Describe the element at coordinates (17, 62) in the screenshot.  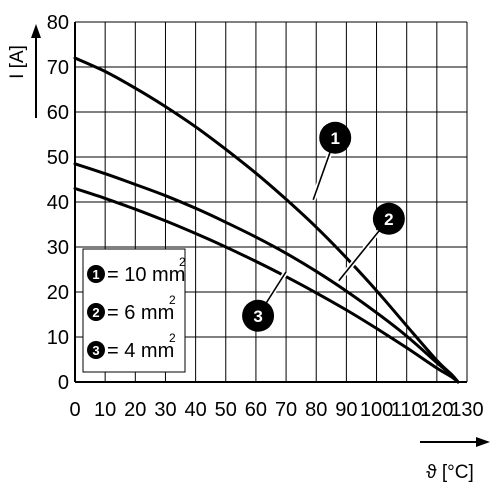
I see `y-axis-label: I [A]` at that location.